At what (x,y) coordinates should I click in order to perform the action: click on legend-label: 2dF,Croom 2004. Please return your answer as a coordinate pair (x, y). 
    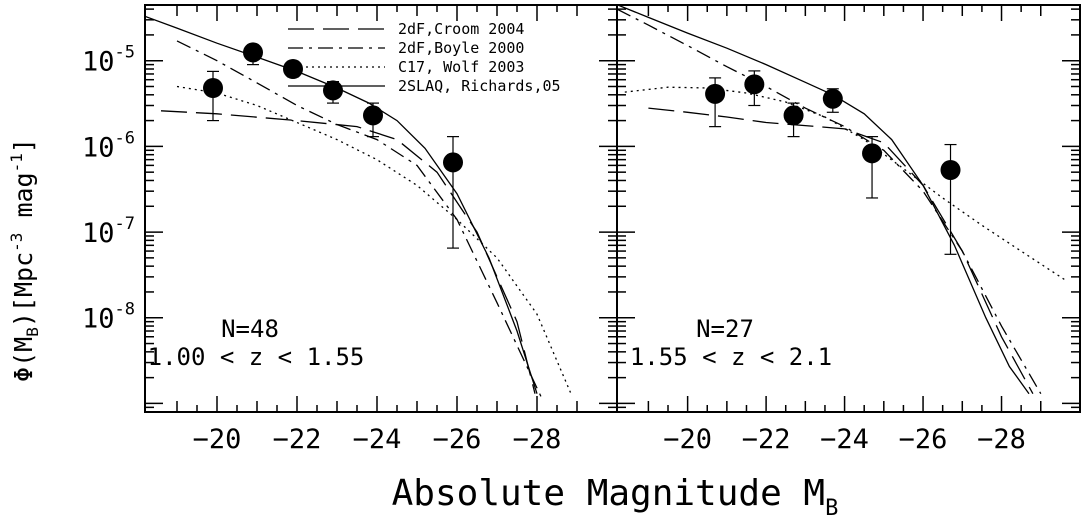
    Looking at the image, I should click on (461, 29).